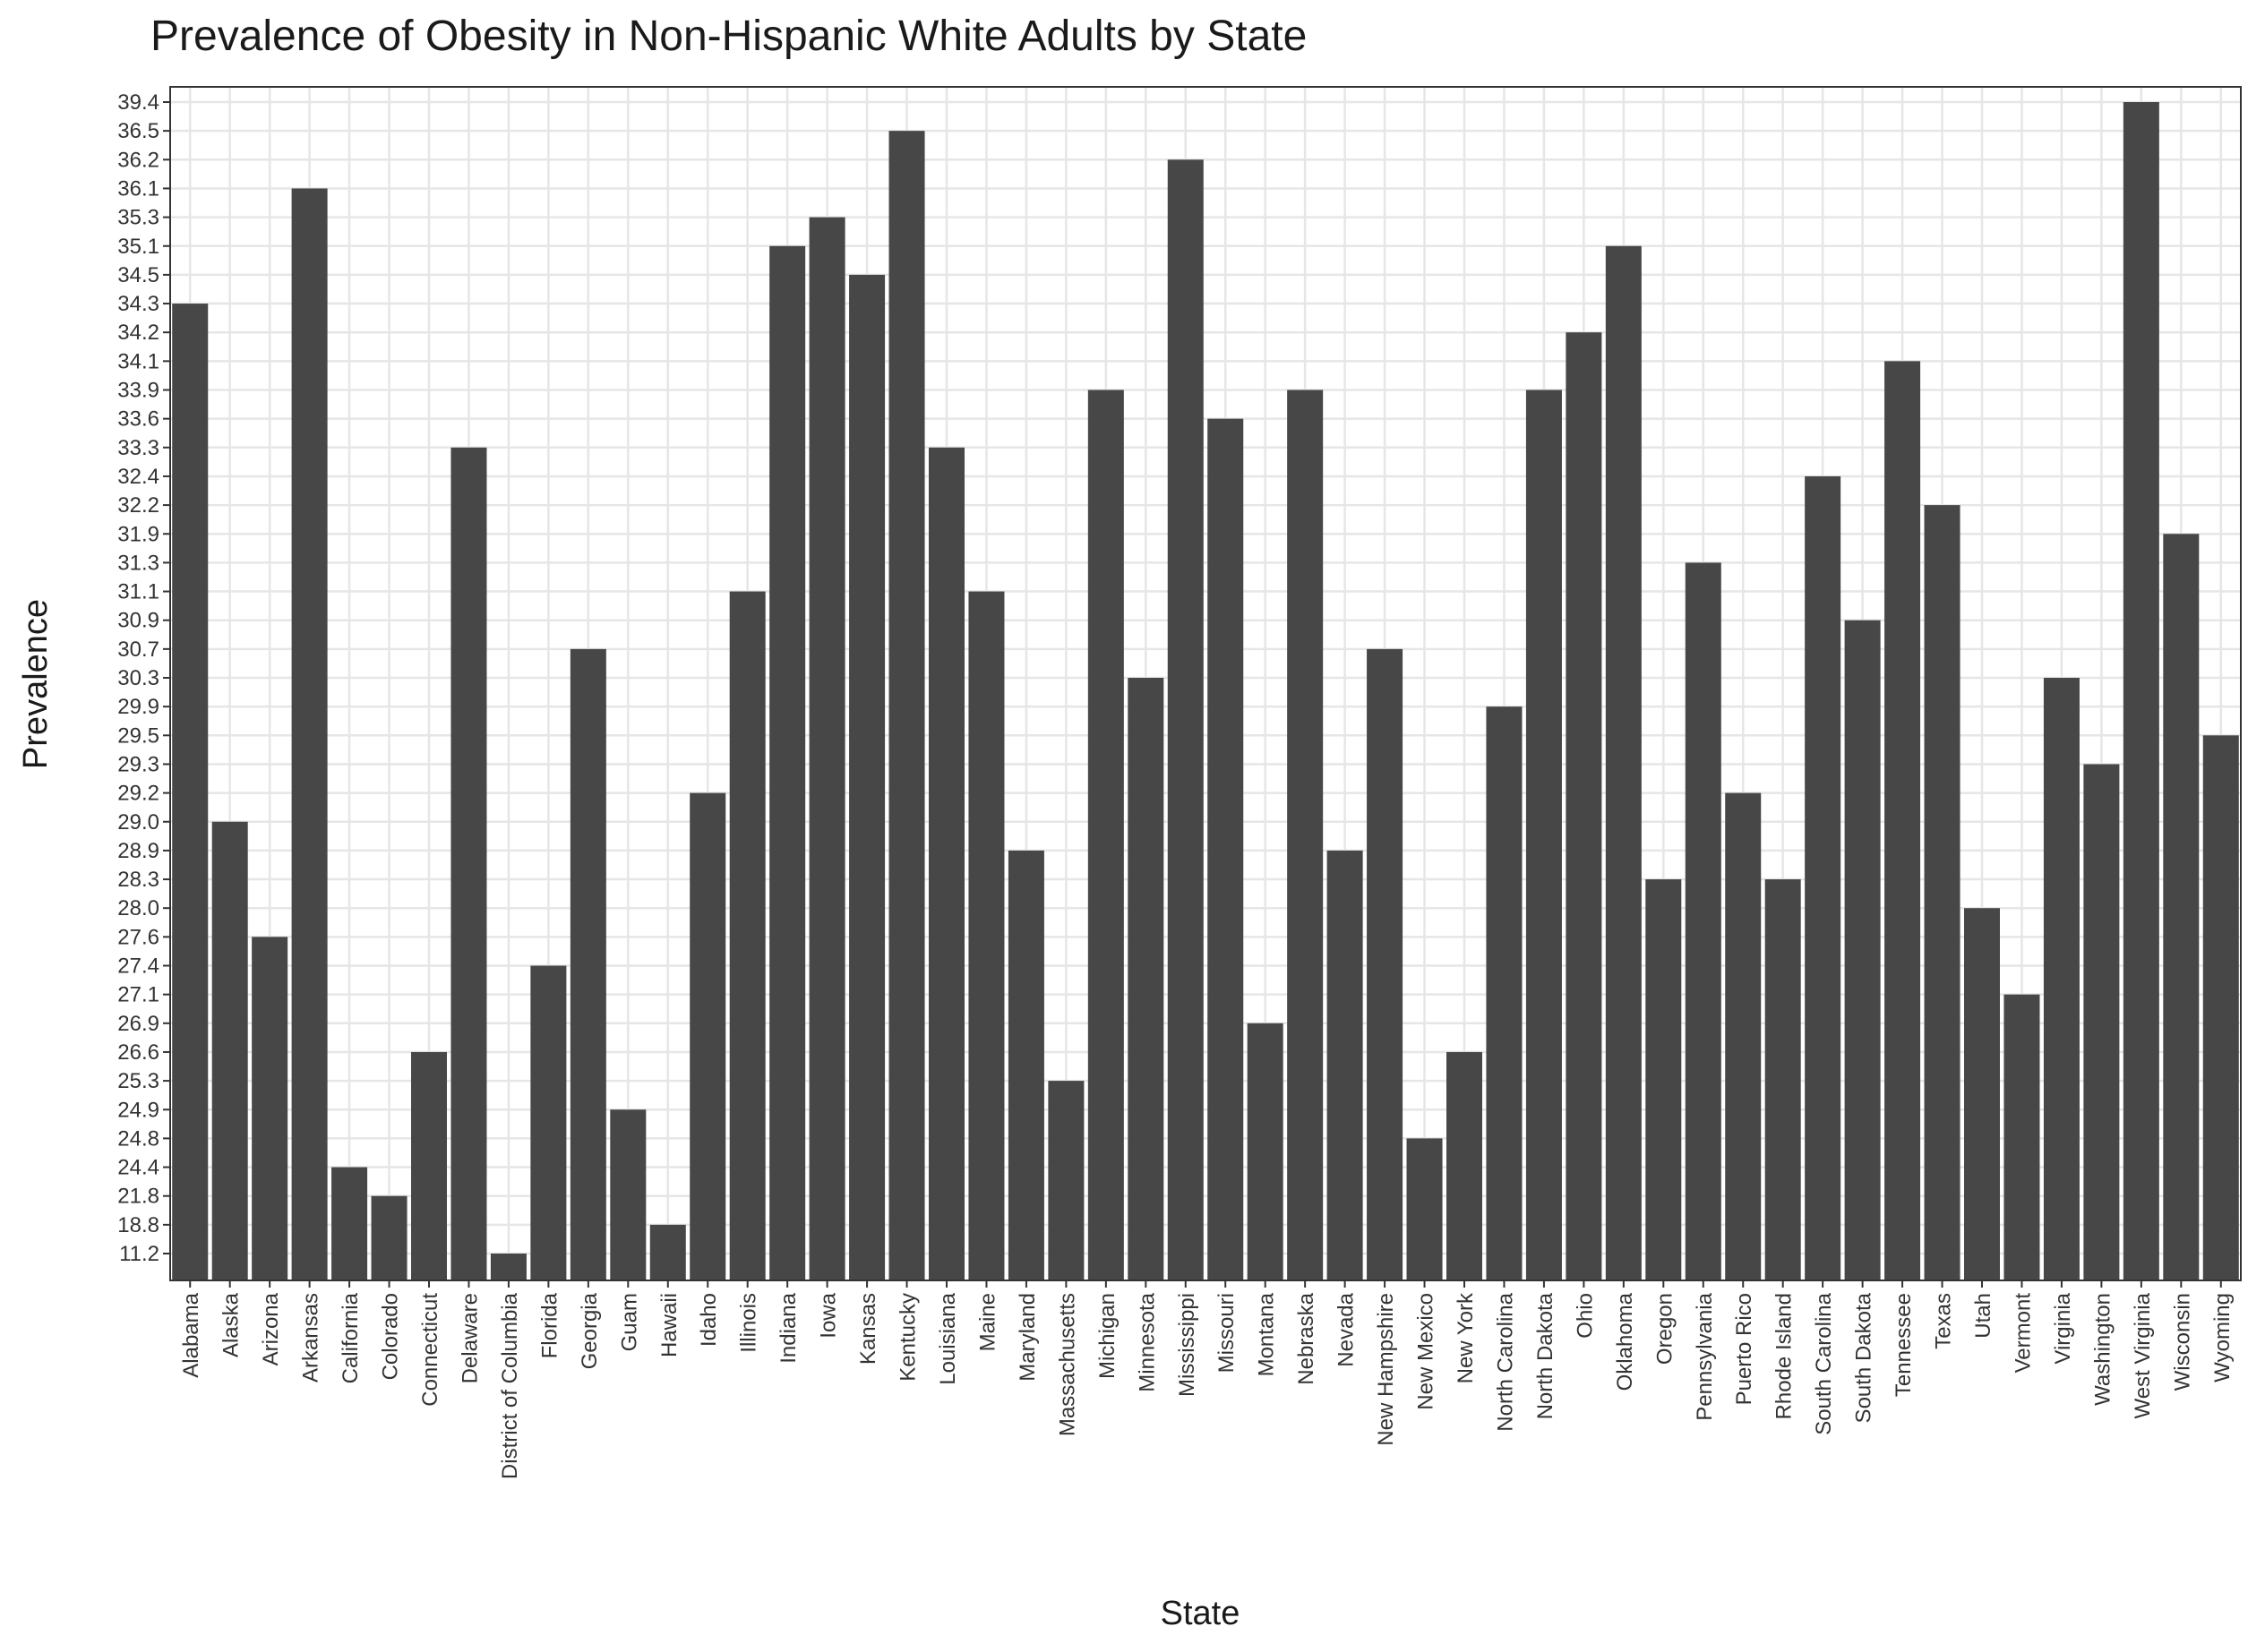 This screenshot has width=2265, height=1652. Describe the element at coordinates (138, 1052) in the screenshot. I see `y-tick-label: 26.6` at that location.